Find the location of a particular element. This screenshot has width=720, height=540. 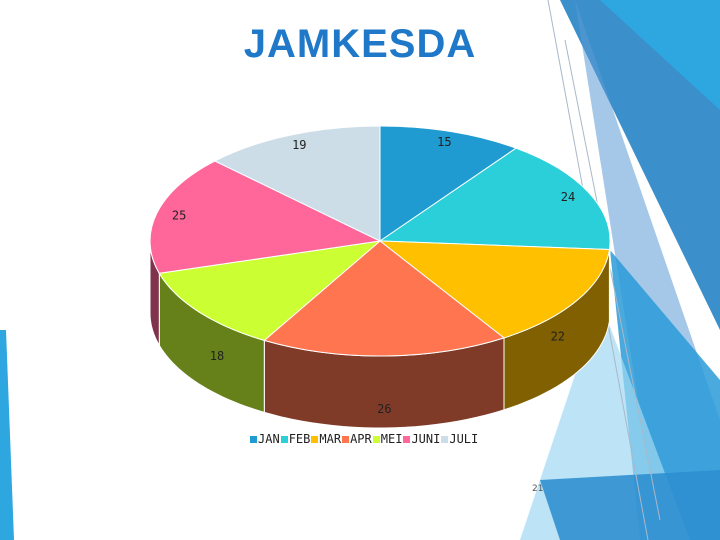

legend-label: MAR is located at coordinates (330, 439).